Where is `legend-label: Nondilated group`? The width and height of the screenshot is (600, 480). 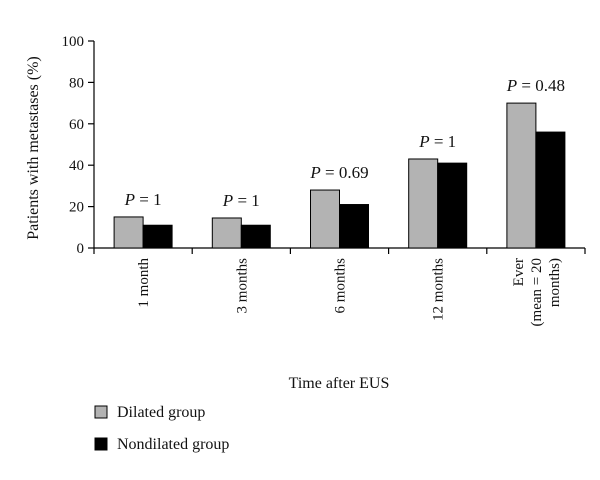
legend-label: Nondilated group is located at coordinates (173, 444).